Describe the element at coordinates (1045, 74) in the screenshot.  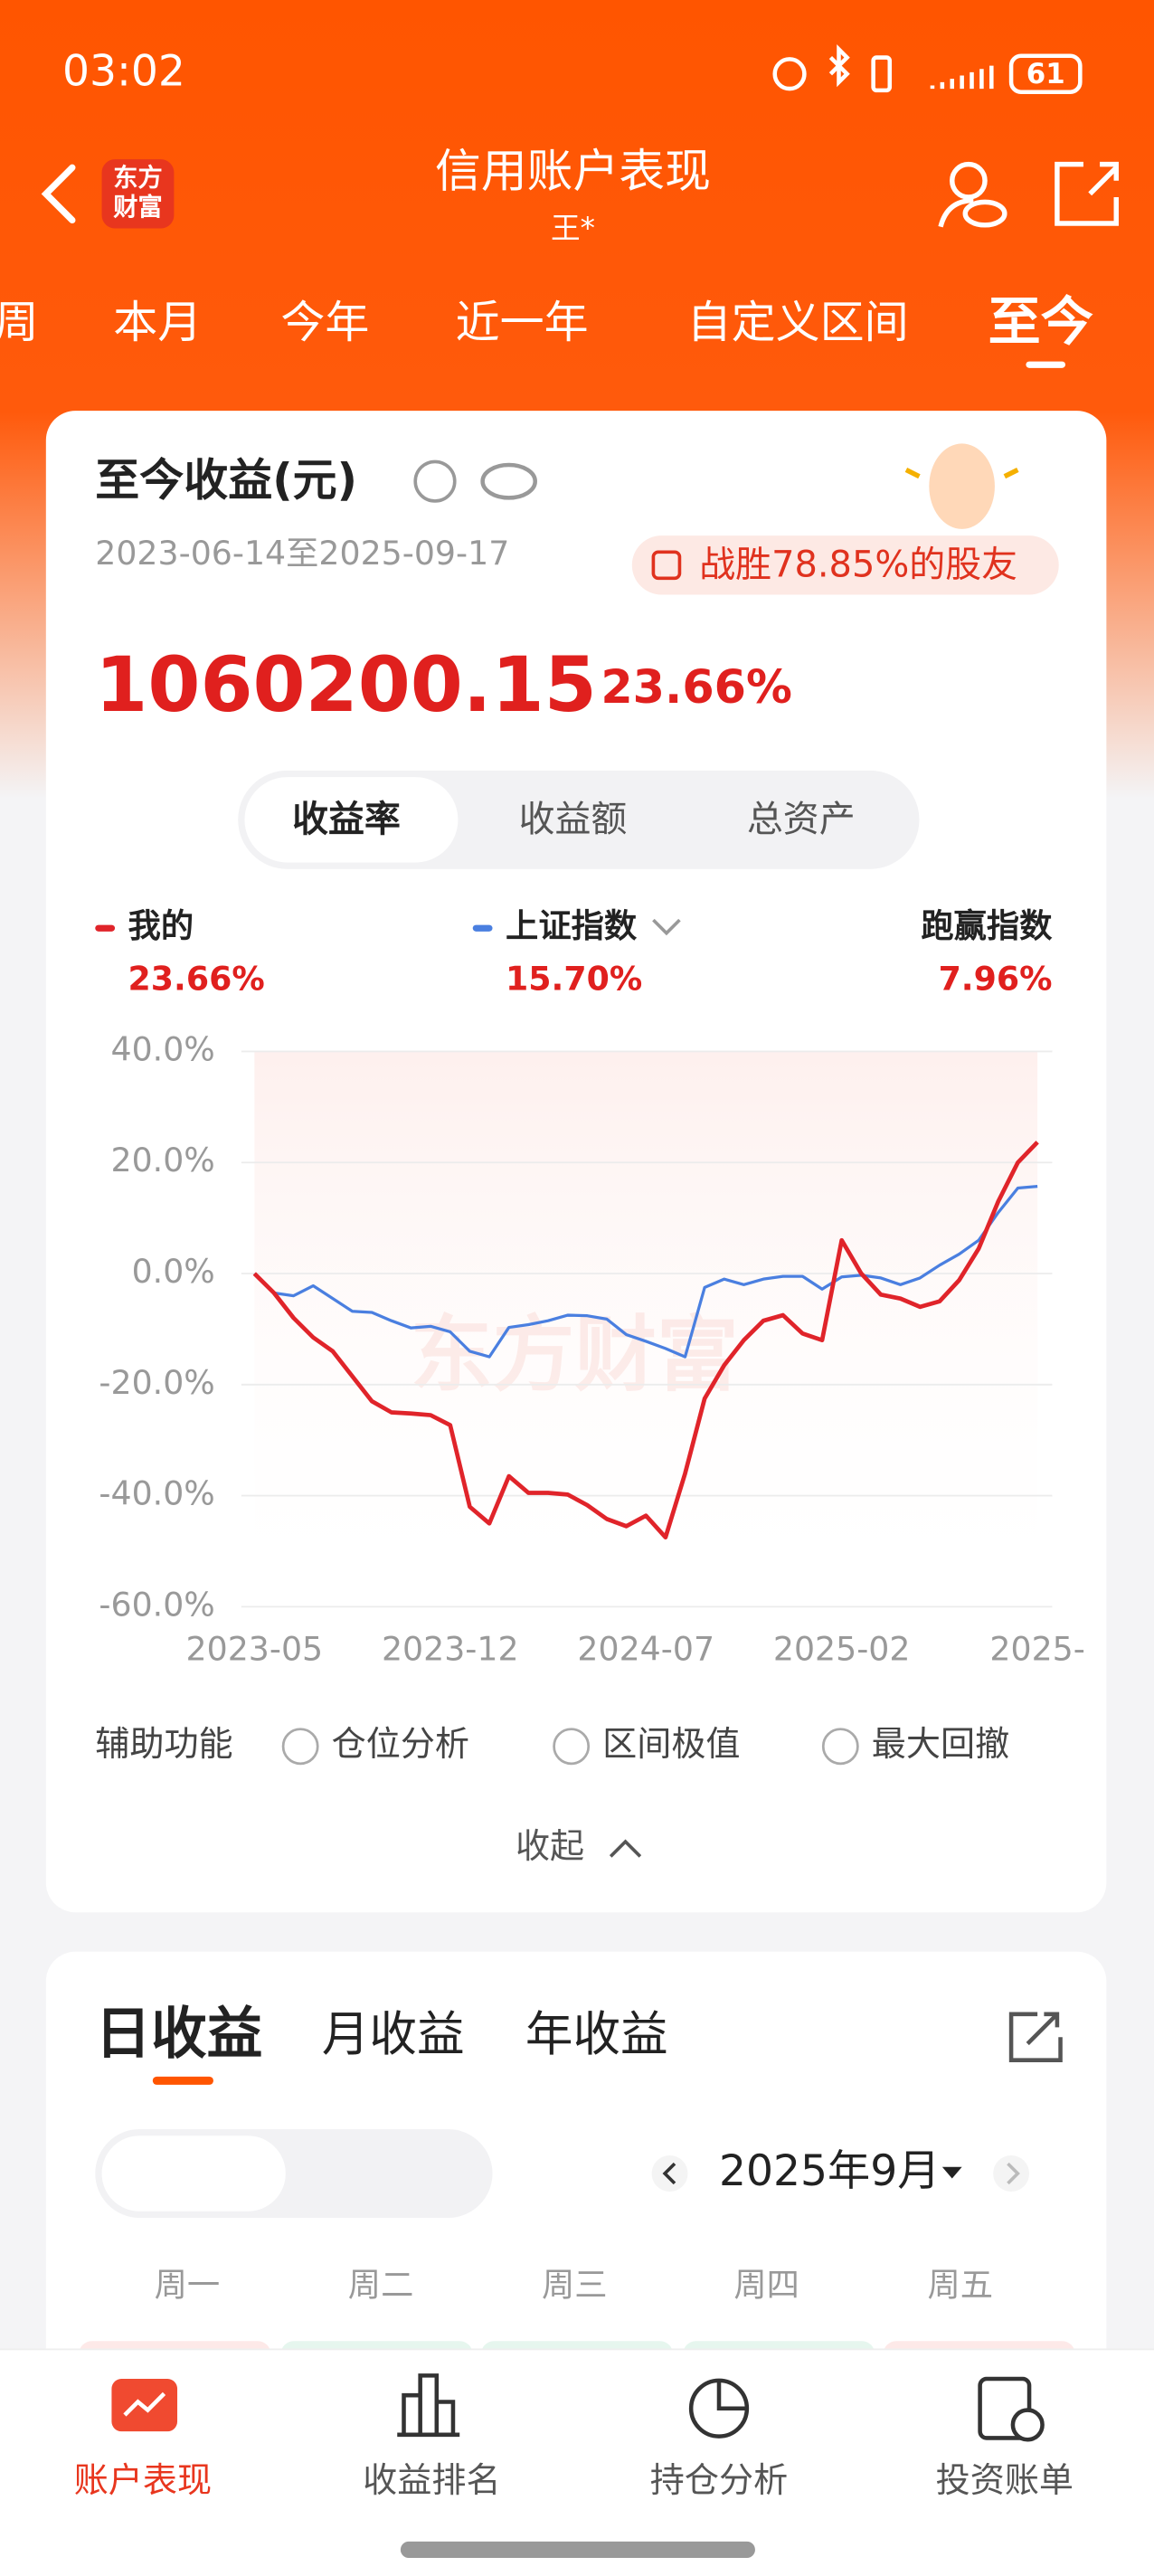
I see `battery-level: 61` at that location.